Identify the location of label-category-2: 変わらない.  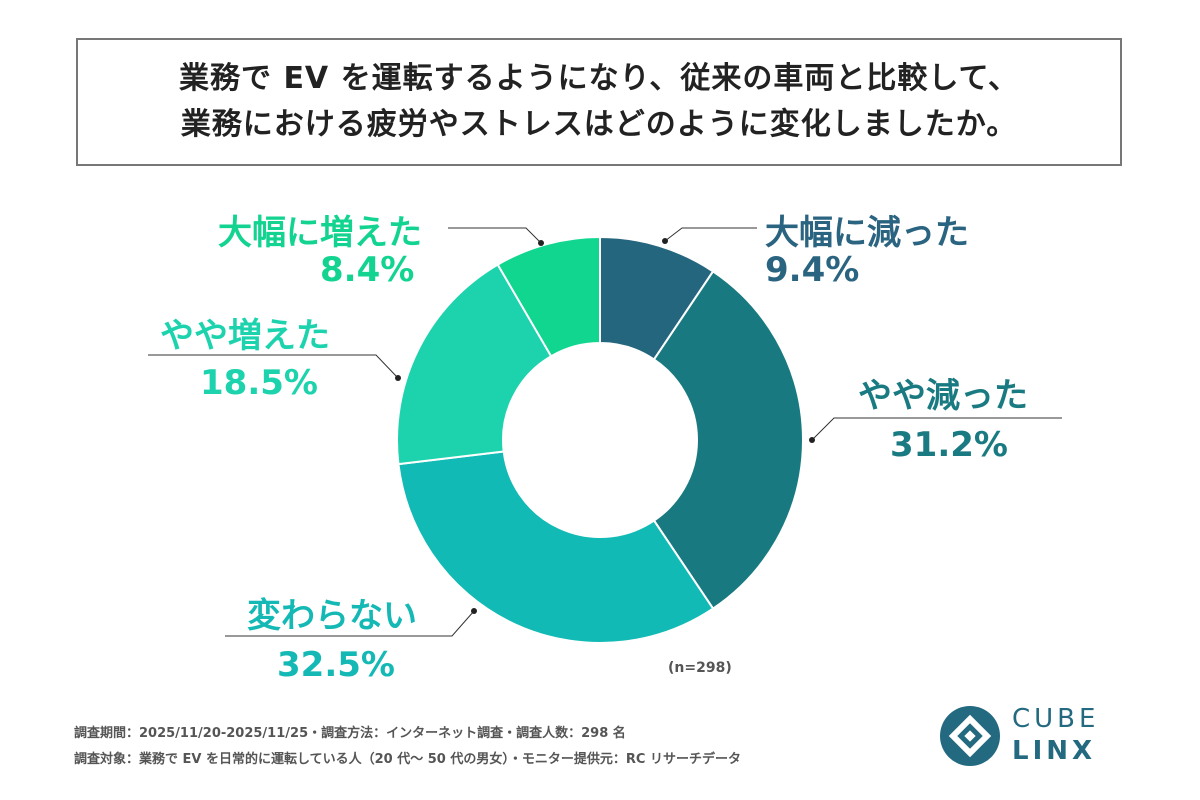
(332, 616).